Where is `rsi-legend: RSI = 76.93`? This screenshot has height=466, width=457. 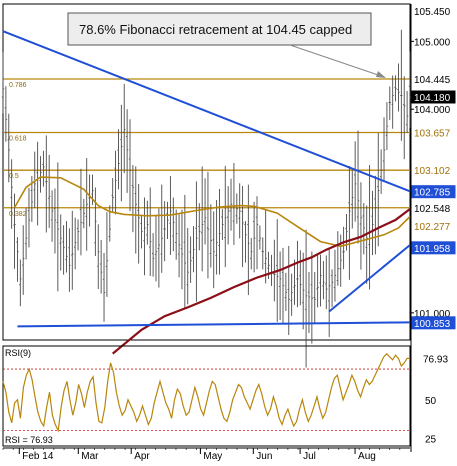
rsi-legend: RSI = 76.93 is located at coordinates (29, 440).